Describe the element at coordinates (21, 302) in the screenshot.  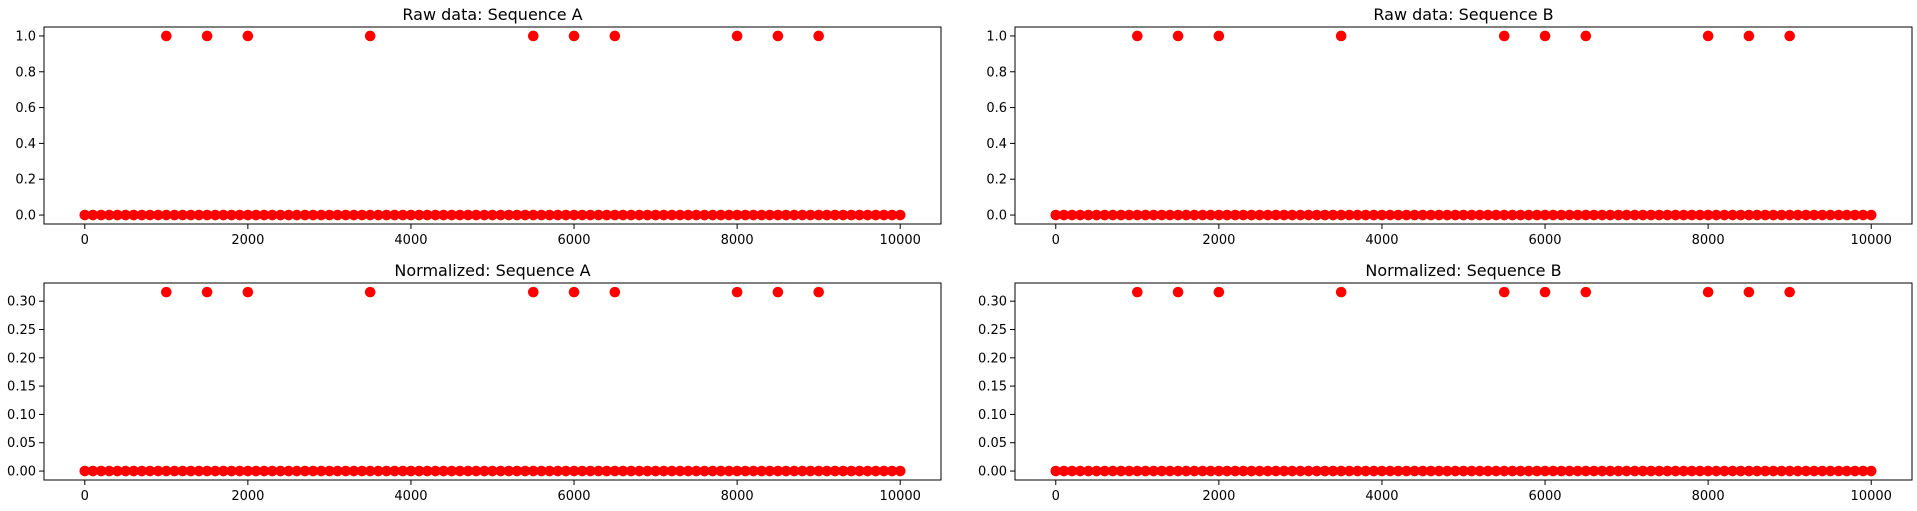
I see `y-tick-label: 0.30` at that location.